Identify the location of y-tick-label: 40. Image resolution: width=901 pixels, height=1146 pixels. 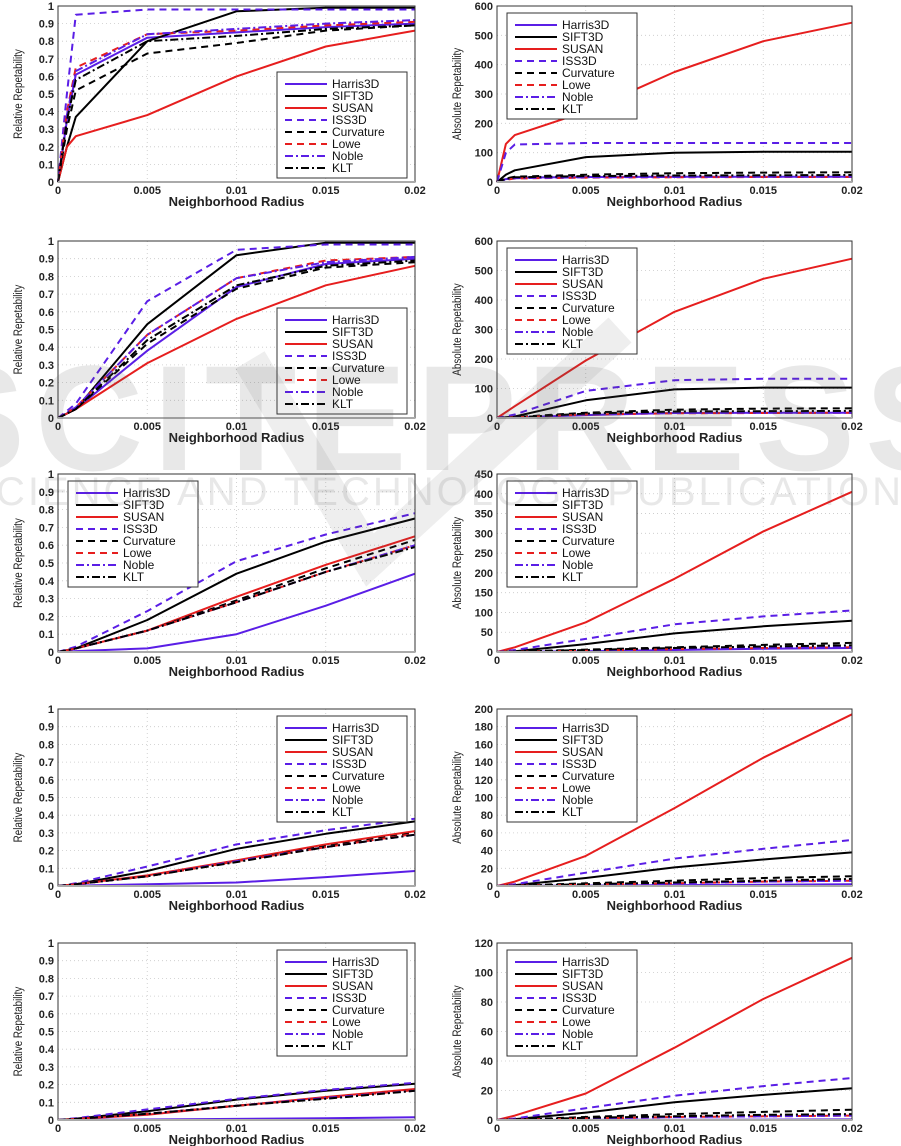
(487, 1062).